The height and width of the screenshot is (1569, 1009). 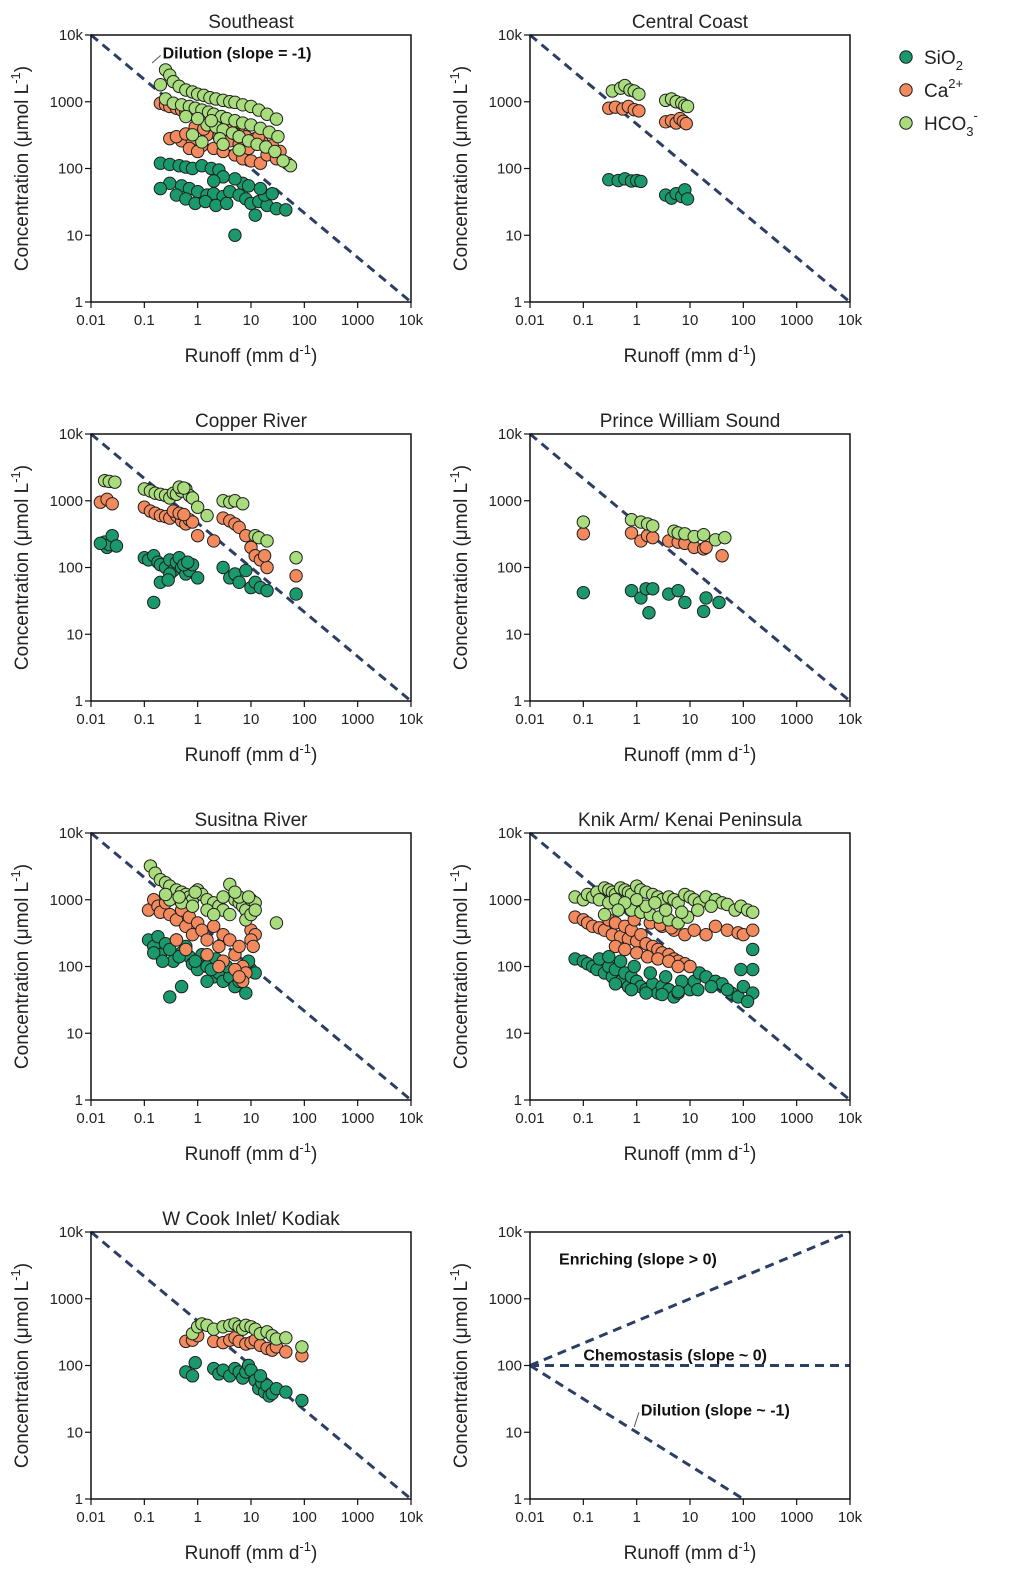 What do you see at coordinates (690, 421) in the screenshot?
I see `chart-title: Prince William Sound` at bounding box center [690, 421].